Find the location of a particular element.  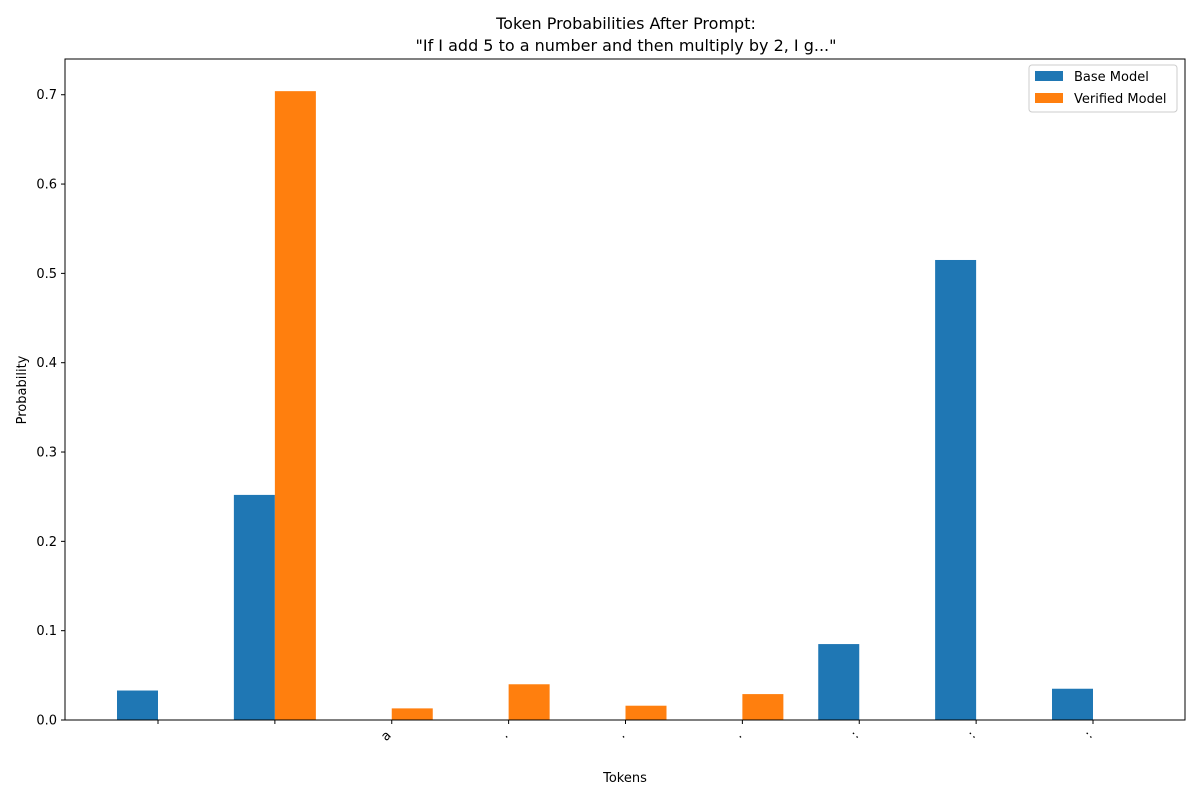

y-tick-label: 0.3 is located at coordinates (46, 453).